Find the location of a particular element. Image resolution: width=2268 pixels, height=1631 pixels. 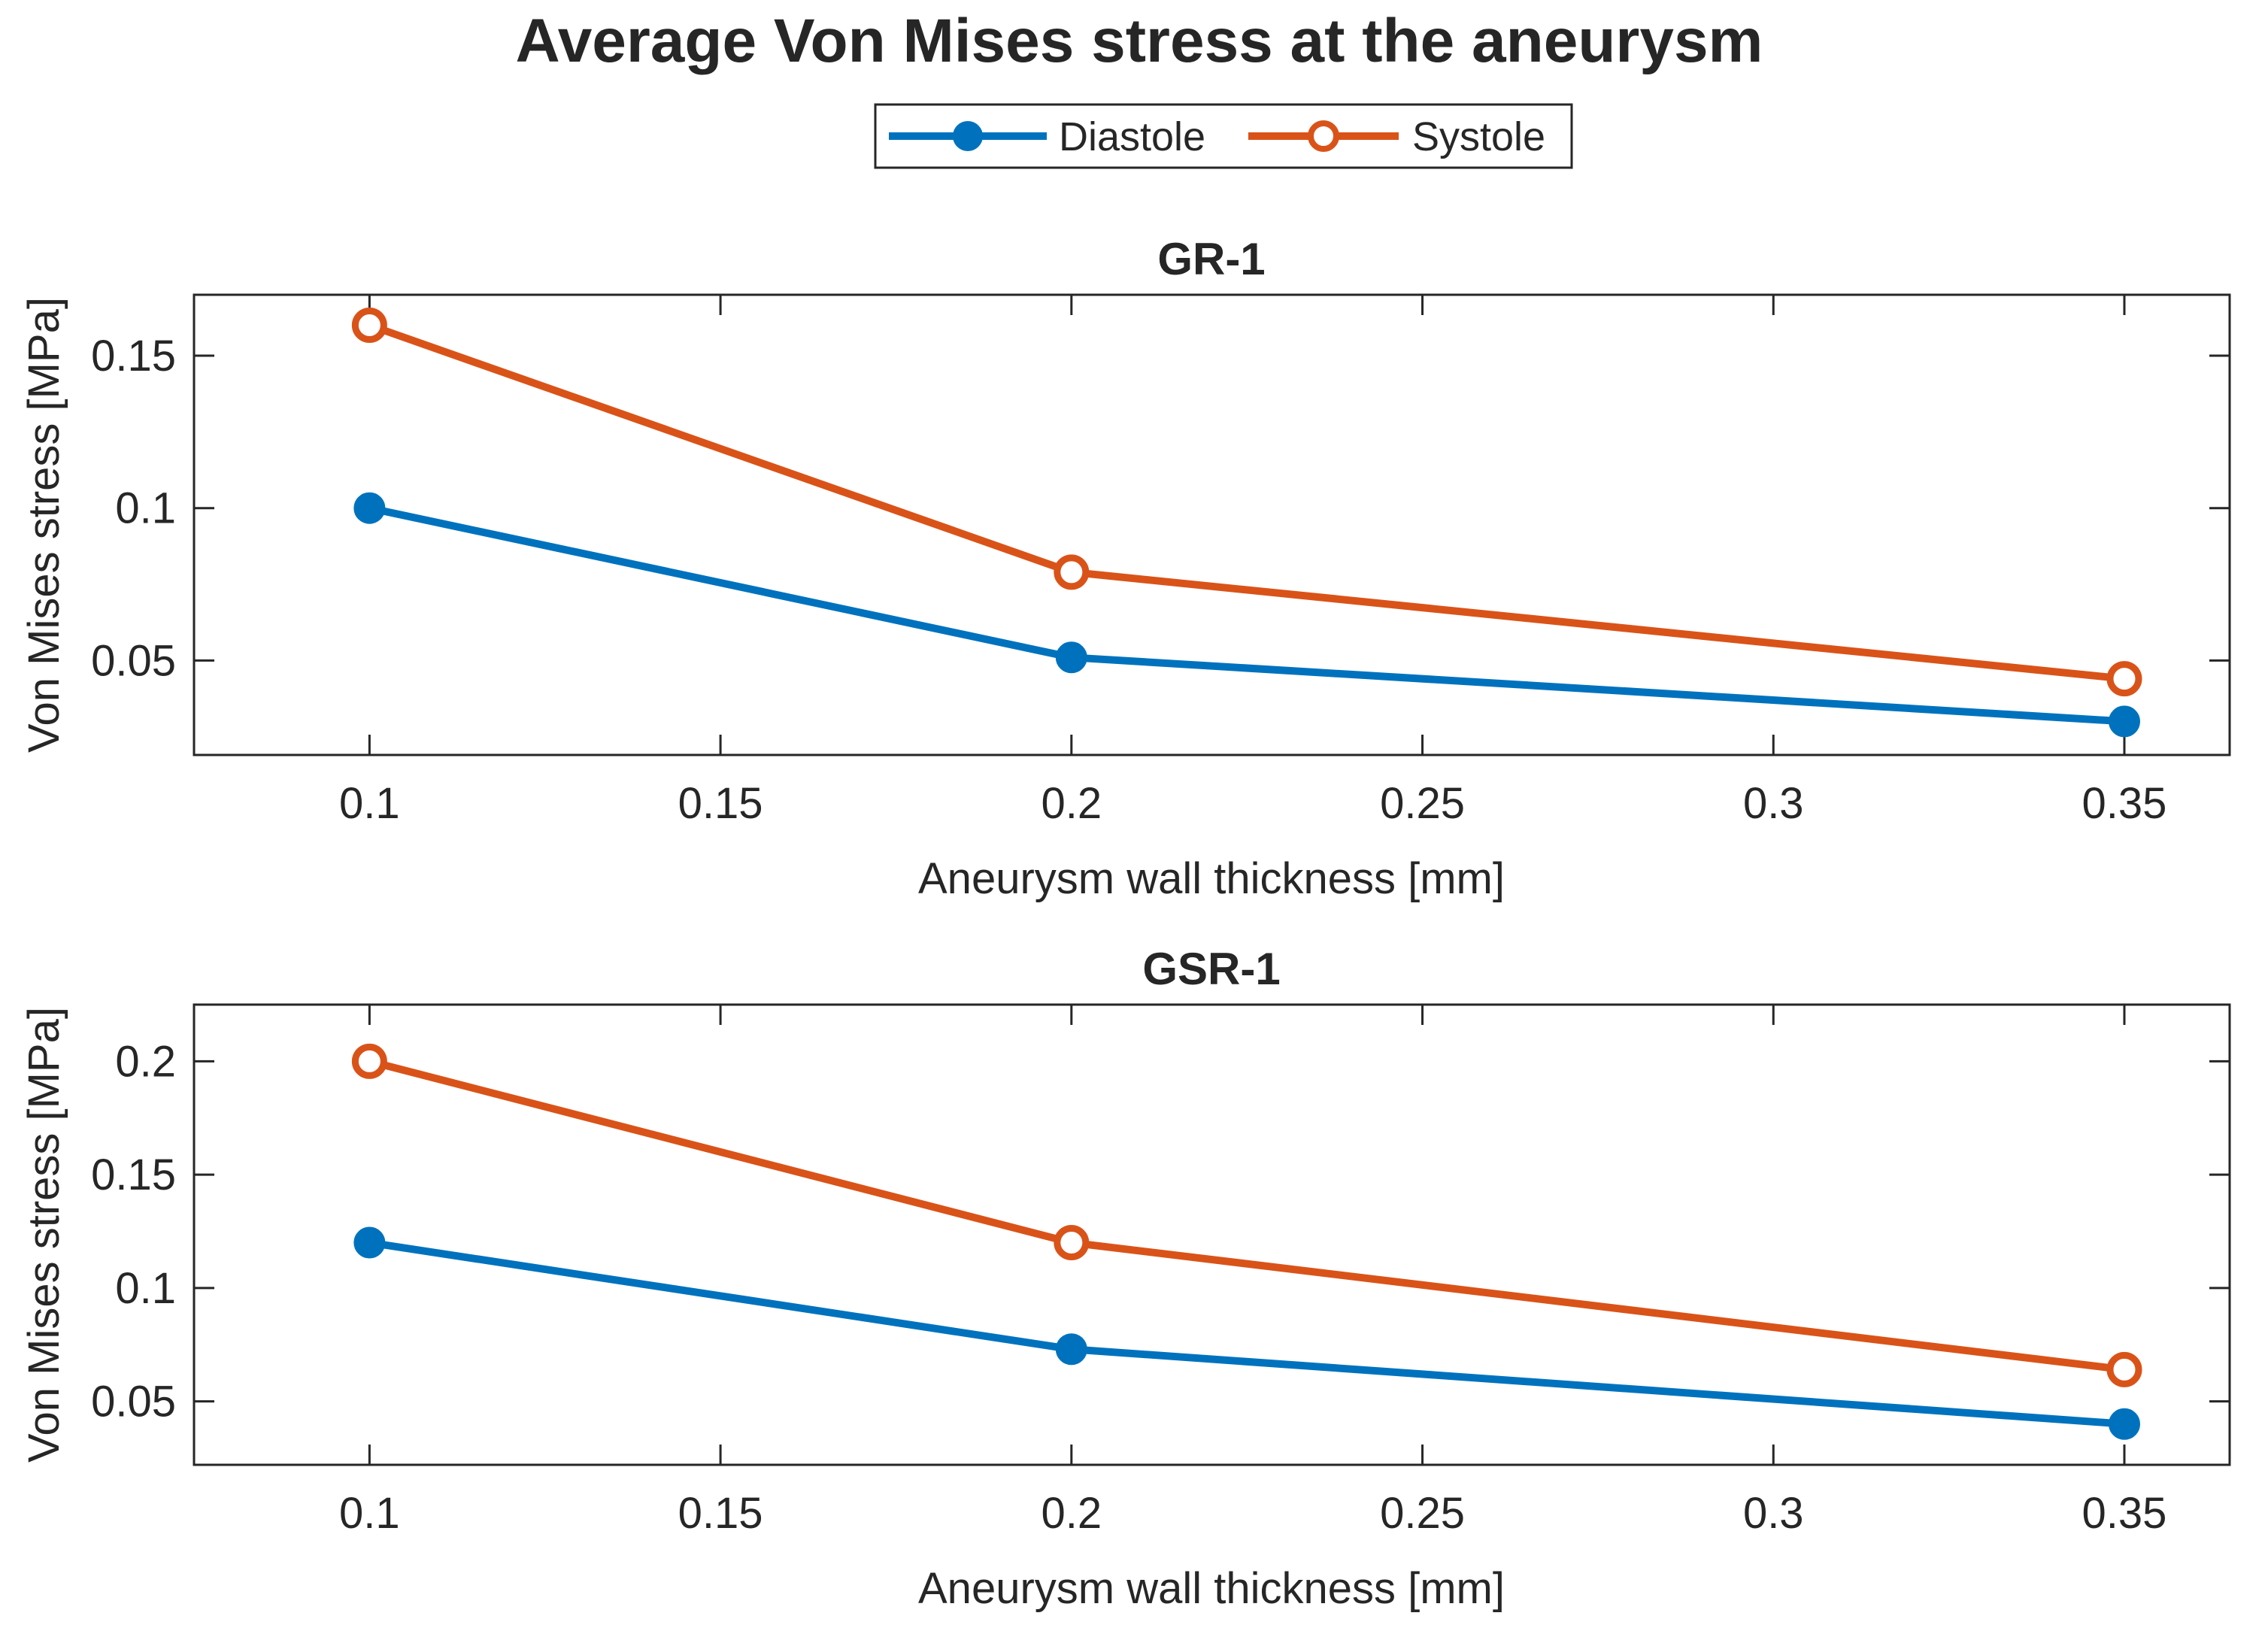

x-axis-label-gr1: Aneurysm wall thickness [mm] is located at coordinates (1211, 878).